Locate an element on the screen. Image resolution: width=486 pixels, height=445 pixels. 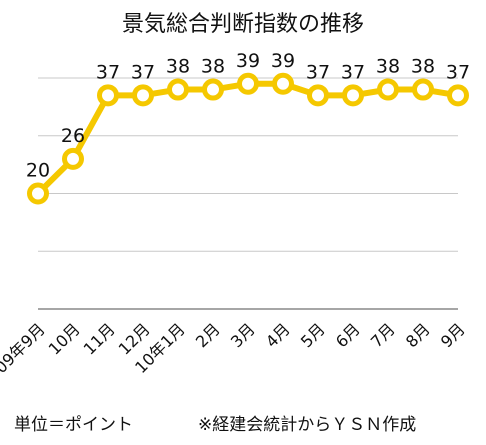
x-tick-label: 5月 is located at coordinates (313, 335).